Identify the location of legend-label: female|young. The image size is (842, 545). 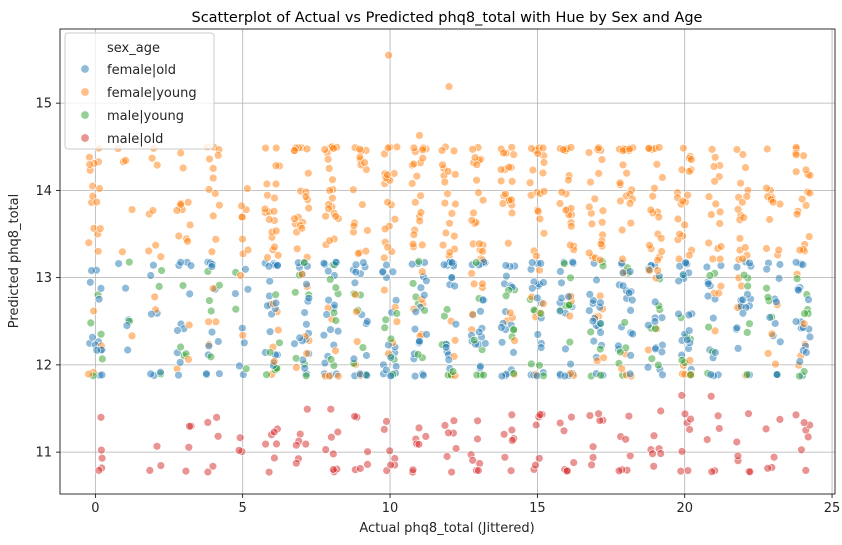
(152, 93).